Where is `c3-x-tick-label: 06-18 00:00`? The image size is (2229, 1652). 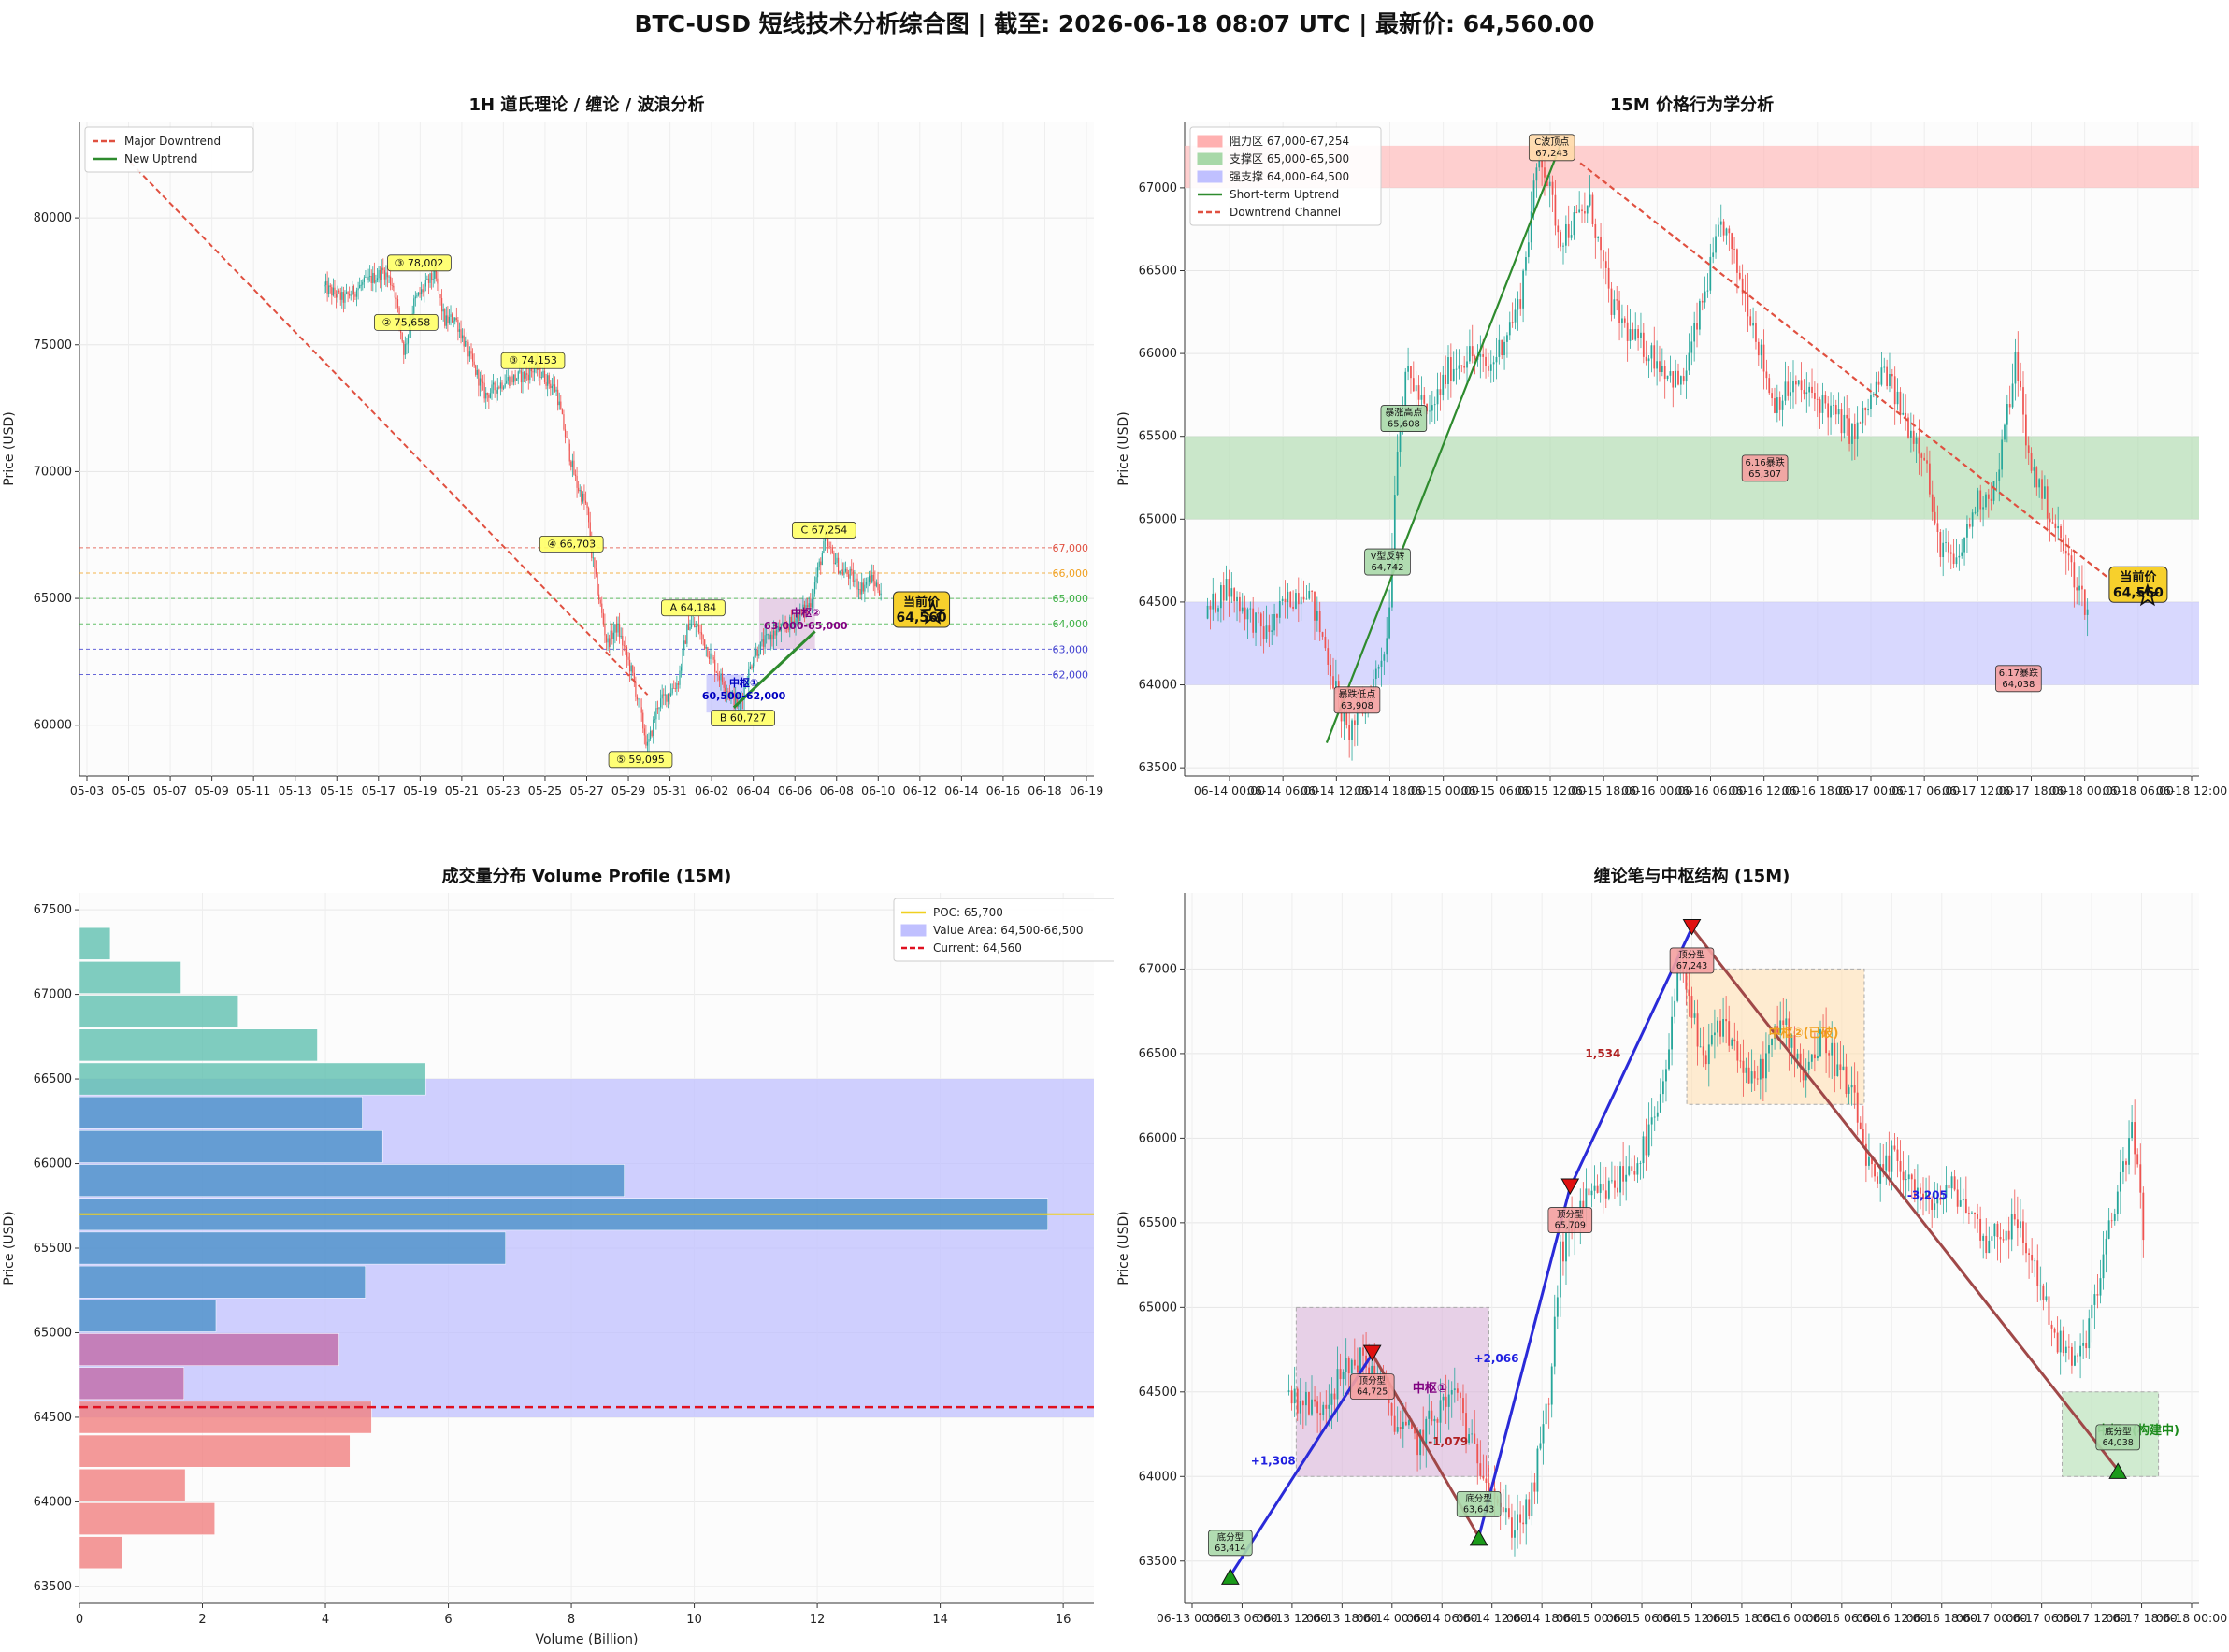 c3-x-tick-label: 06-18 00:00 is located at coordinates (2191, 1618).